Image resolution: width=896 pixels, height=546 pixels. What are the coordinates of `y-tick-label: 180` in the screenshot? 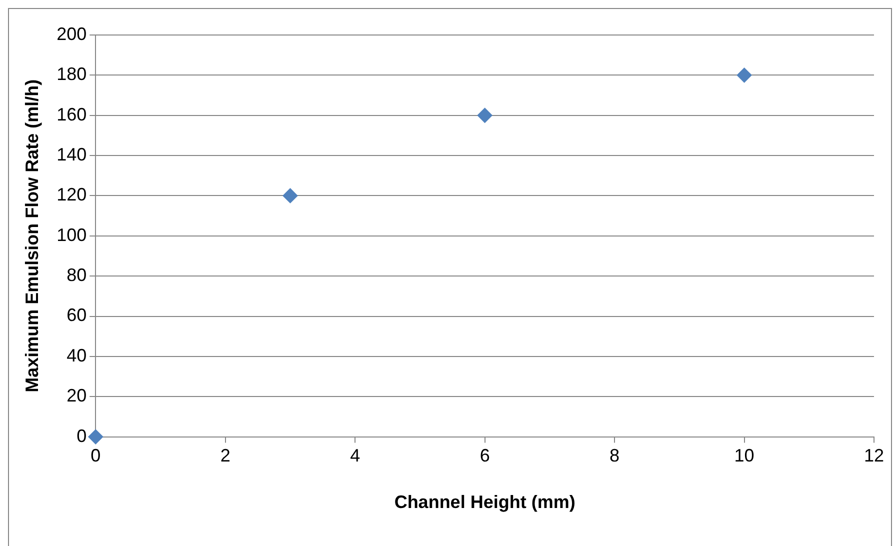 It's located at (71, 74).